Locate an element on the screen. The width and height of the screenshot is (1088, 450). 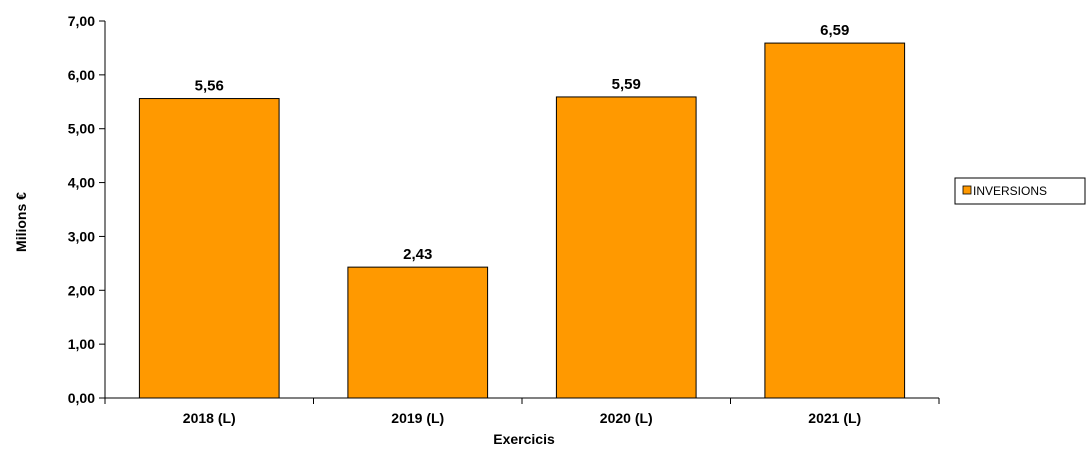
y-tick-label: 4,00 is located at coordinates (81, 183).